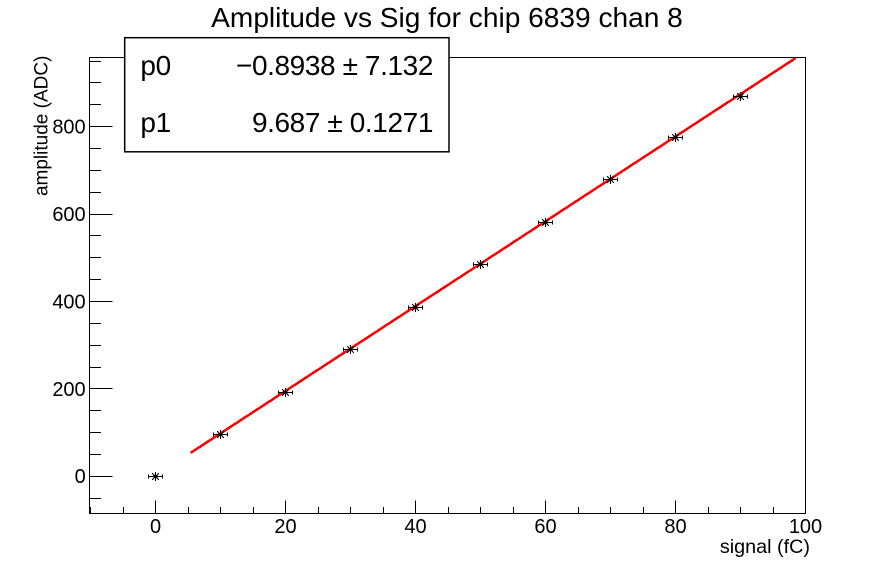 The height and width of the screenshot is (572, 896). Describe the element at coordinates (334, 65) in the screenshot. I see `svg-text: −0.8938 ± 7.132` at that location.